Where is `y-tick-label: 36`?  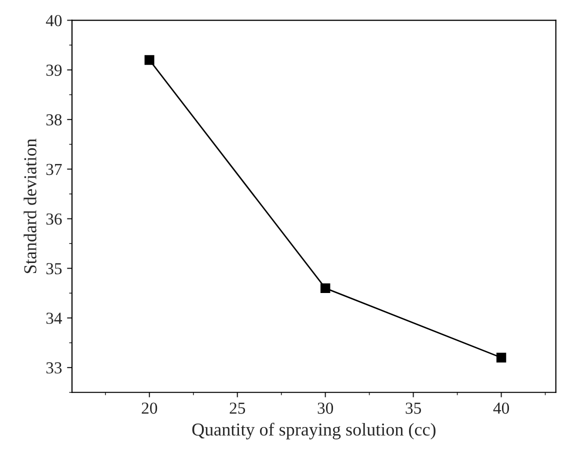
y-tick-label: 36 is located at coordinates (54, 219).